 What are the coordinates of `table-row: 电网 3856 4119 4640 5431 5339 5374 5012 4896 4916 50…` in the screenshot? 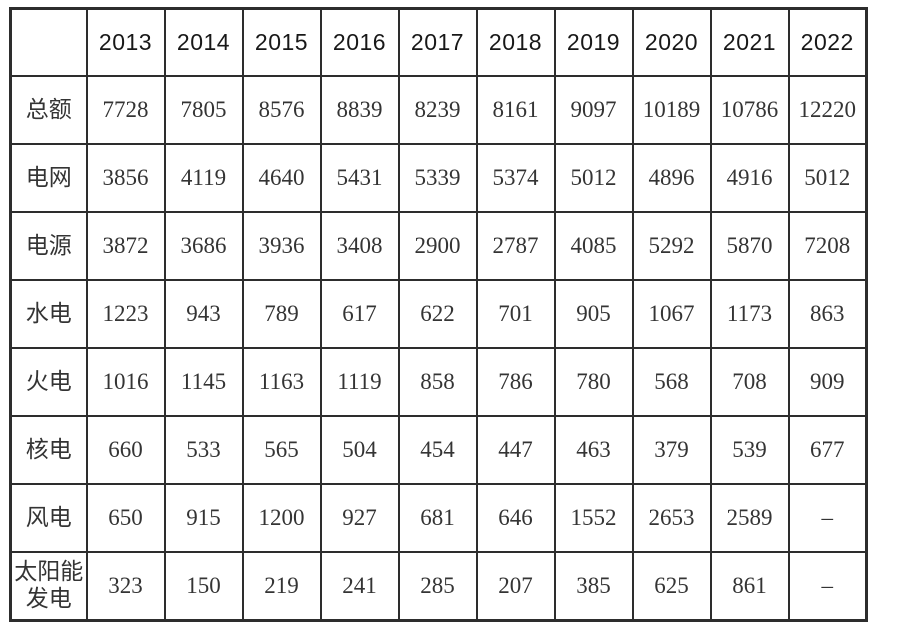 It's located at (438, 178).